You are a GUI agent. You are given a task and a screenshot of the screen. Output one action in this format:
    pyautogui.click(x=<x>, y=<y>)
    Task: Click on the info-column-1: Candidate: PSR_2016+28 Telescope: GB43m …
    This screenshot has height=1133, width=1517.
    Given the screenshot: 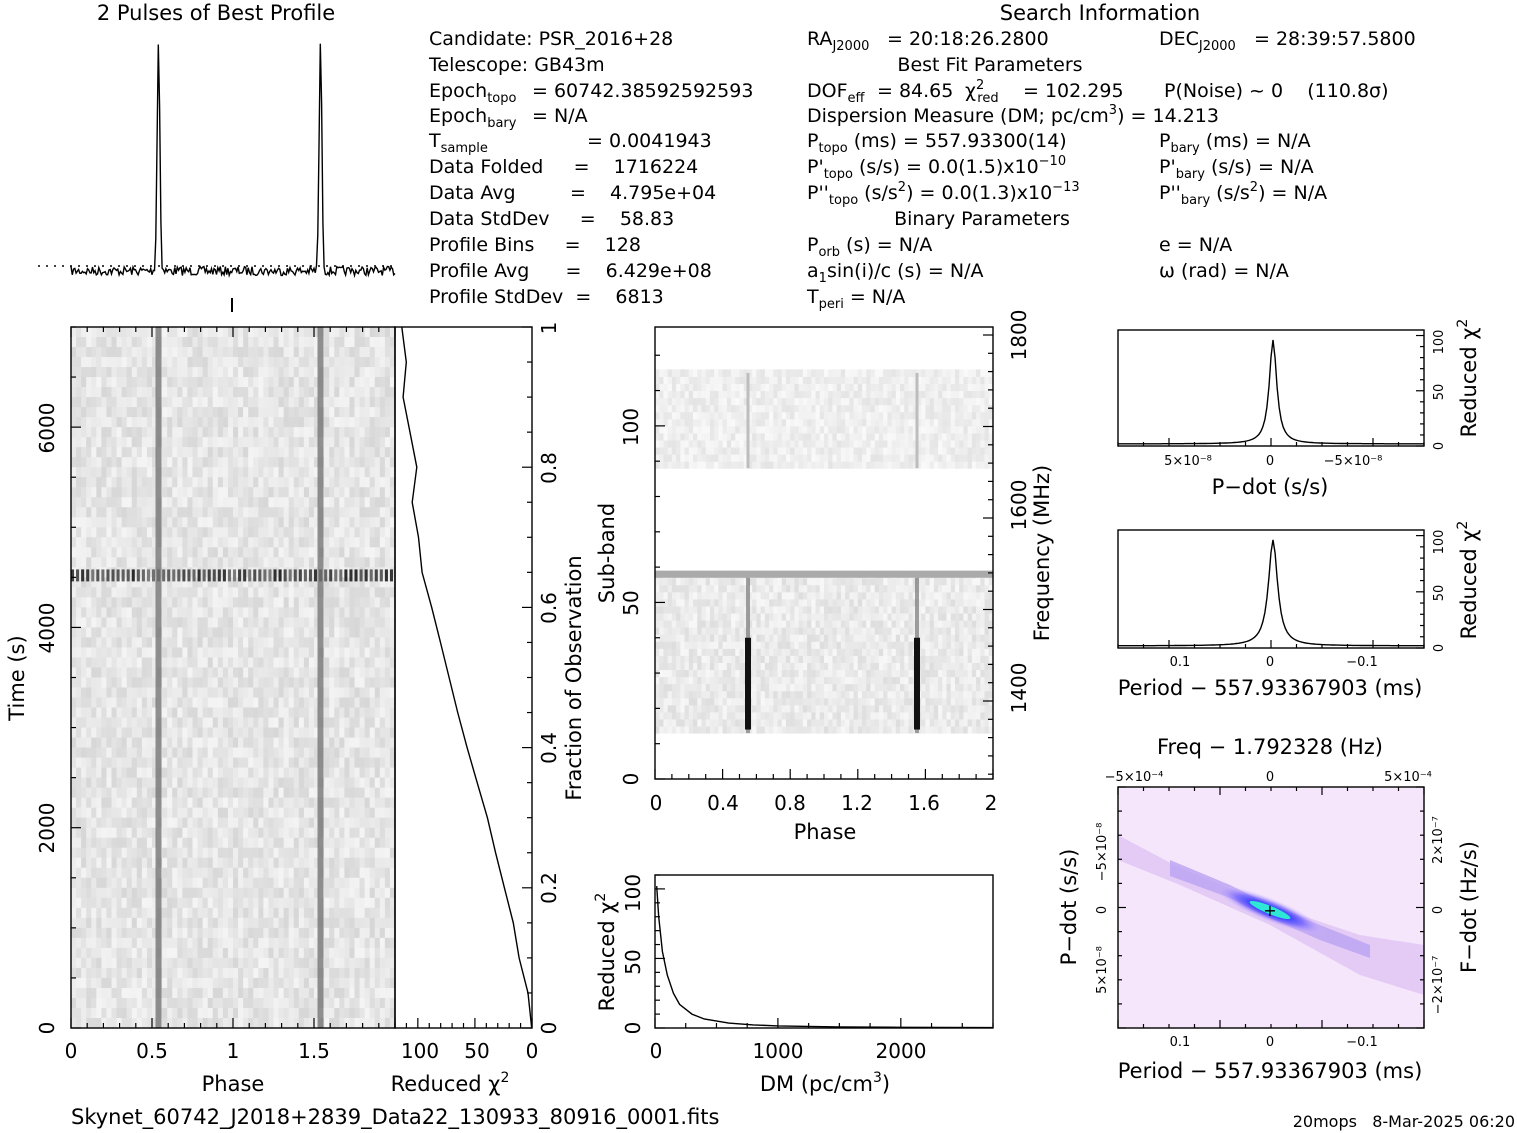 What is the action you would take?
    pyautogui.click(x=590, y=168)
    